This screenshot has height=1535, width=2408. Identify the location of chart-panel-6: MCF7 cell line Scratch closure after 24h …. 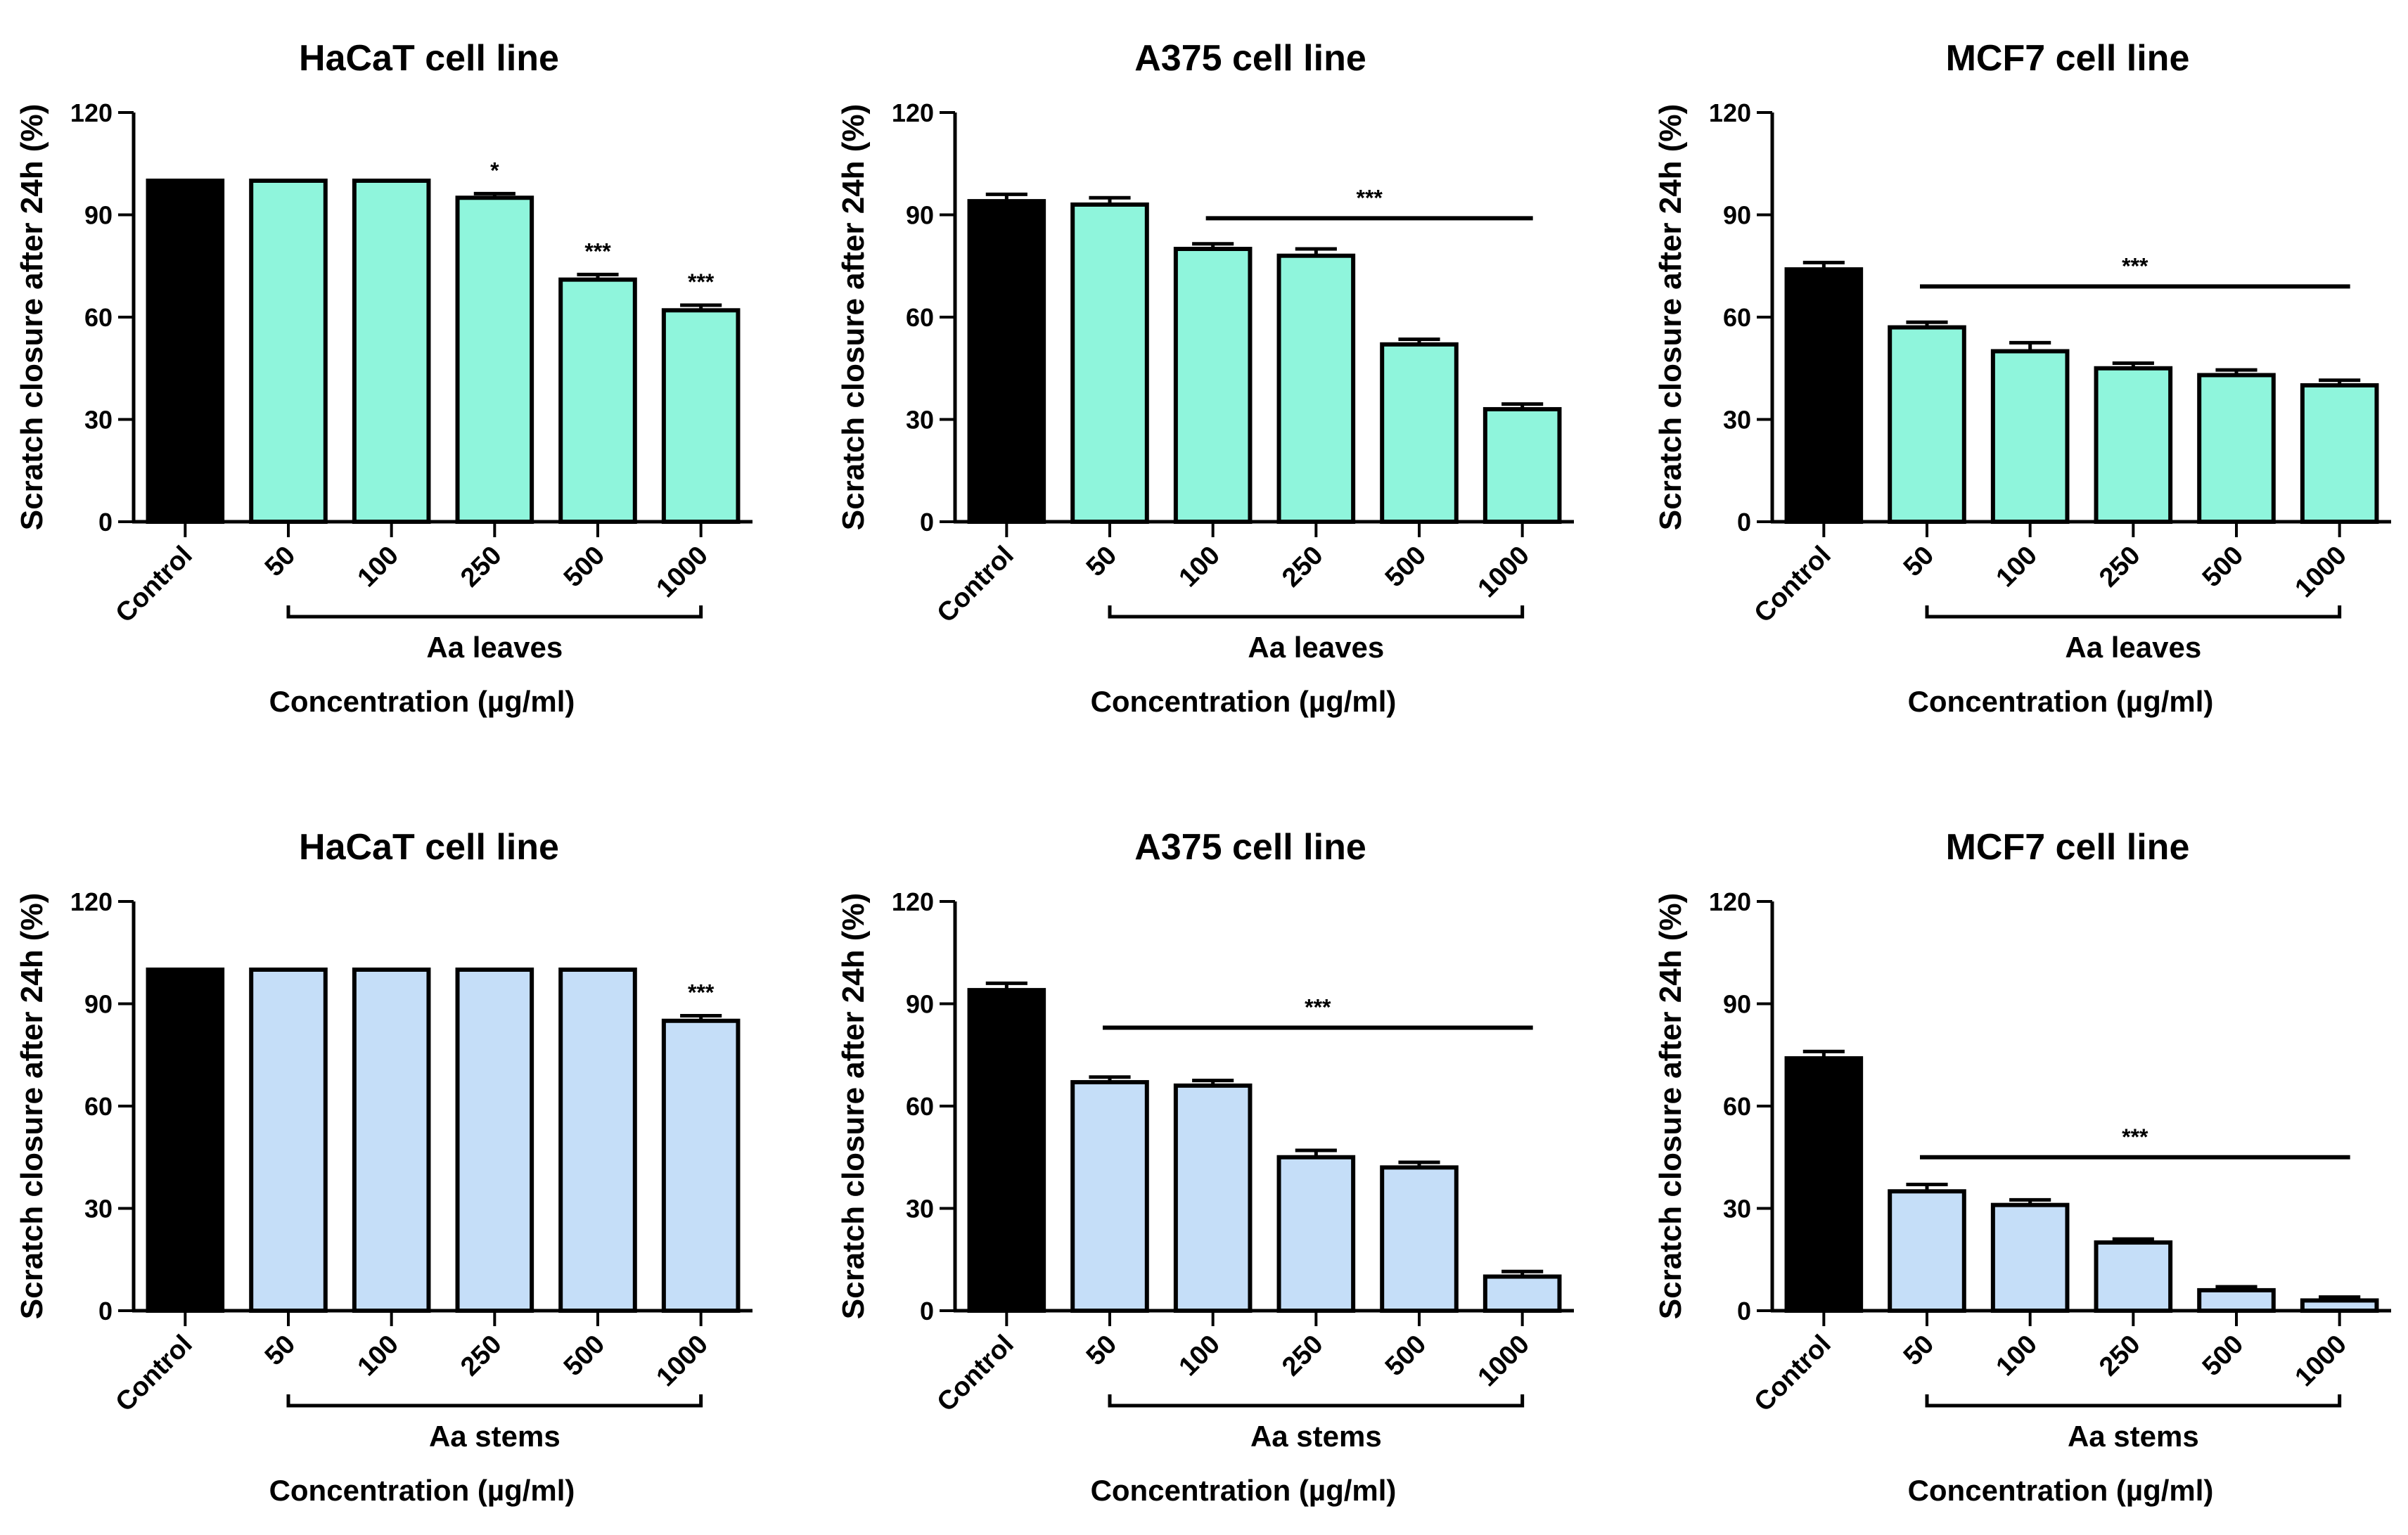
(2022, 1167).